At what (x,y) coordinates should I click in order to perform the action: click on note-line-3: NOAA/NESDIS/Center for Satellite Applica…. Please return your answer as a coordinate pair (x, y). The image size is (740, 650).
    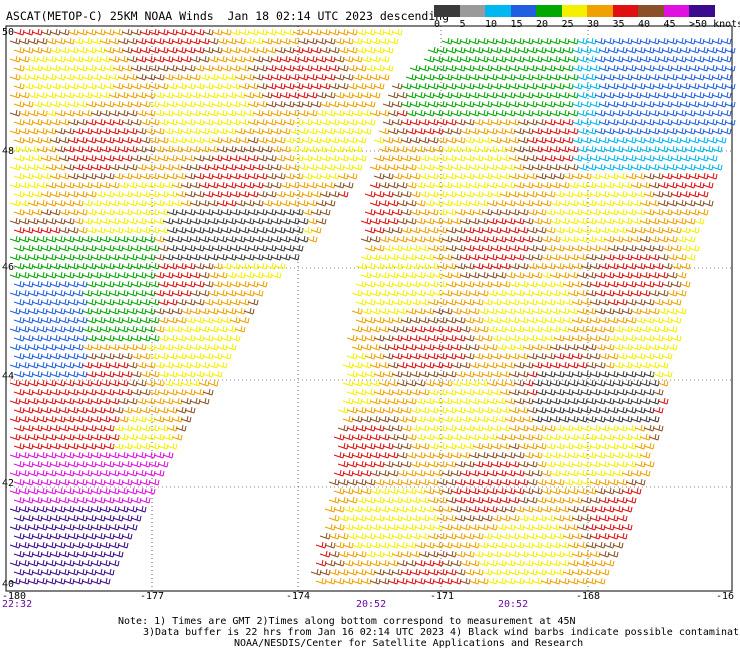
    Looking at the image, I should click on (409, 643).